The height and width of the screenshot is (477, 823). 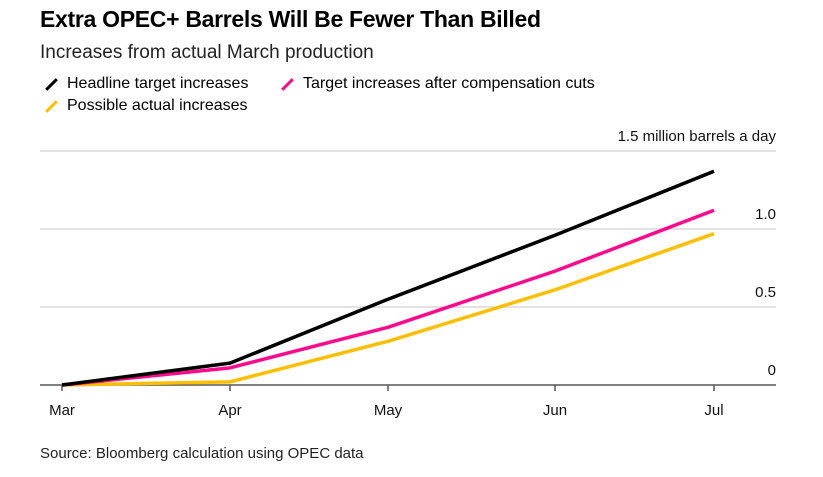 I want to click on x-tick-label: Jul, so click(x=713, y=410).